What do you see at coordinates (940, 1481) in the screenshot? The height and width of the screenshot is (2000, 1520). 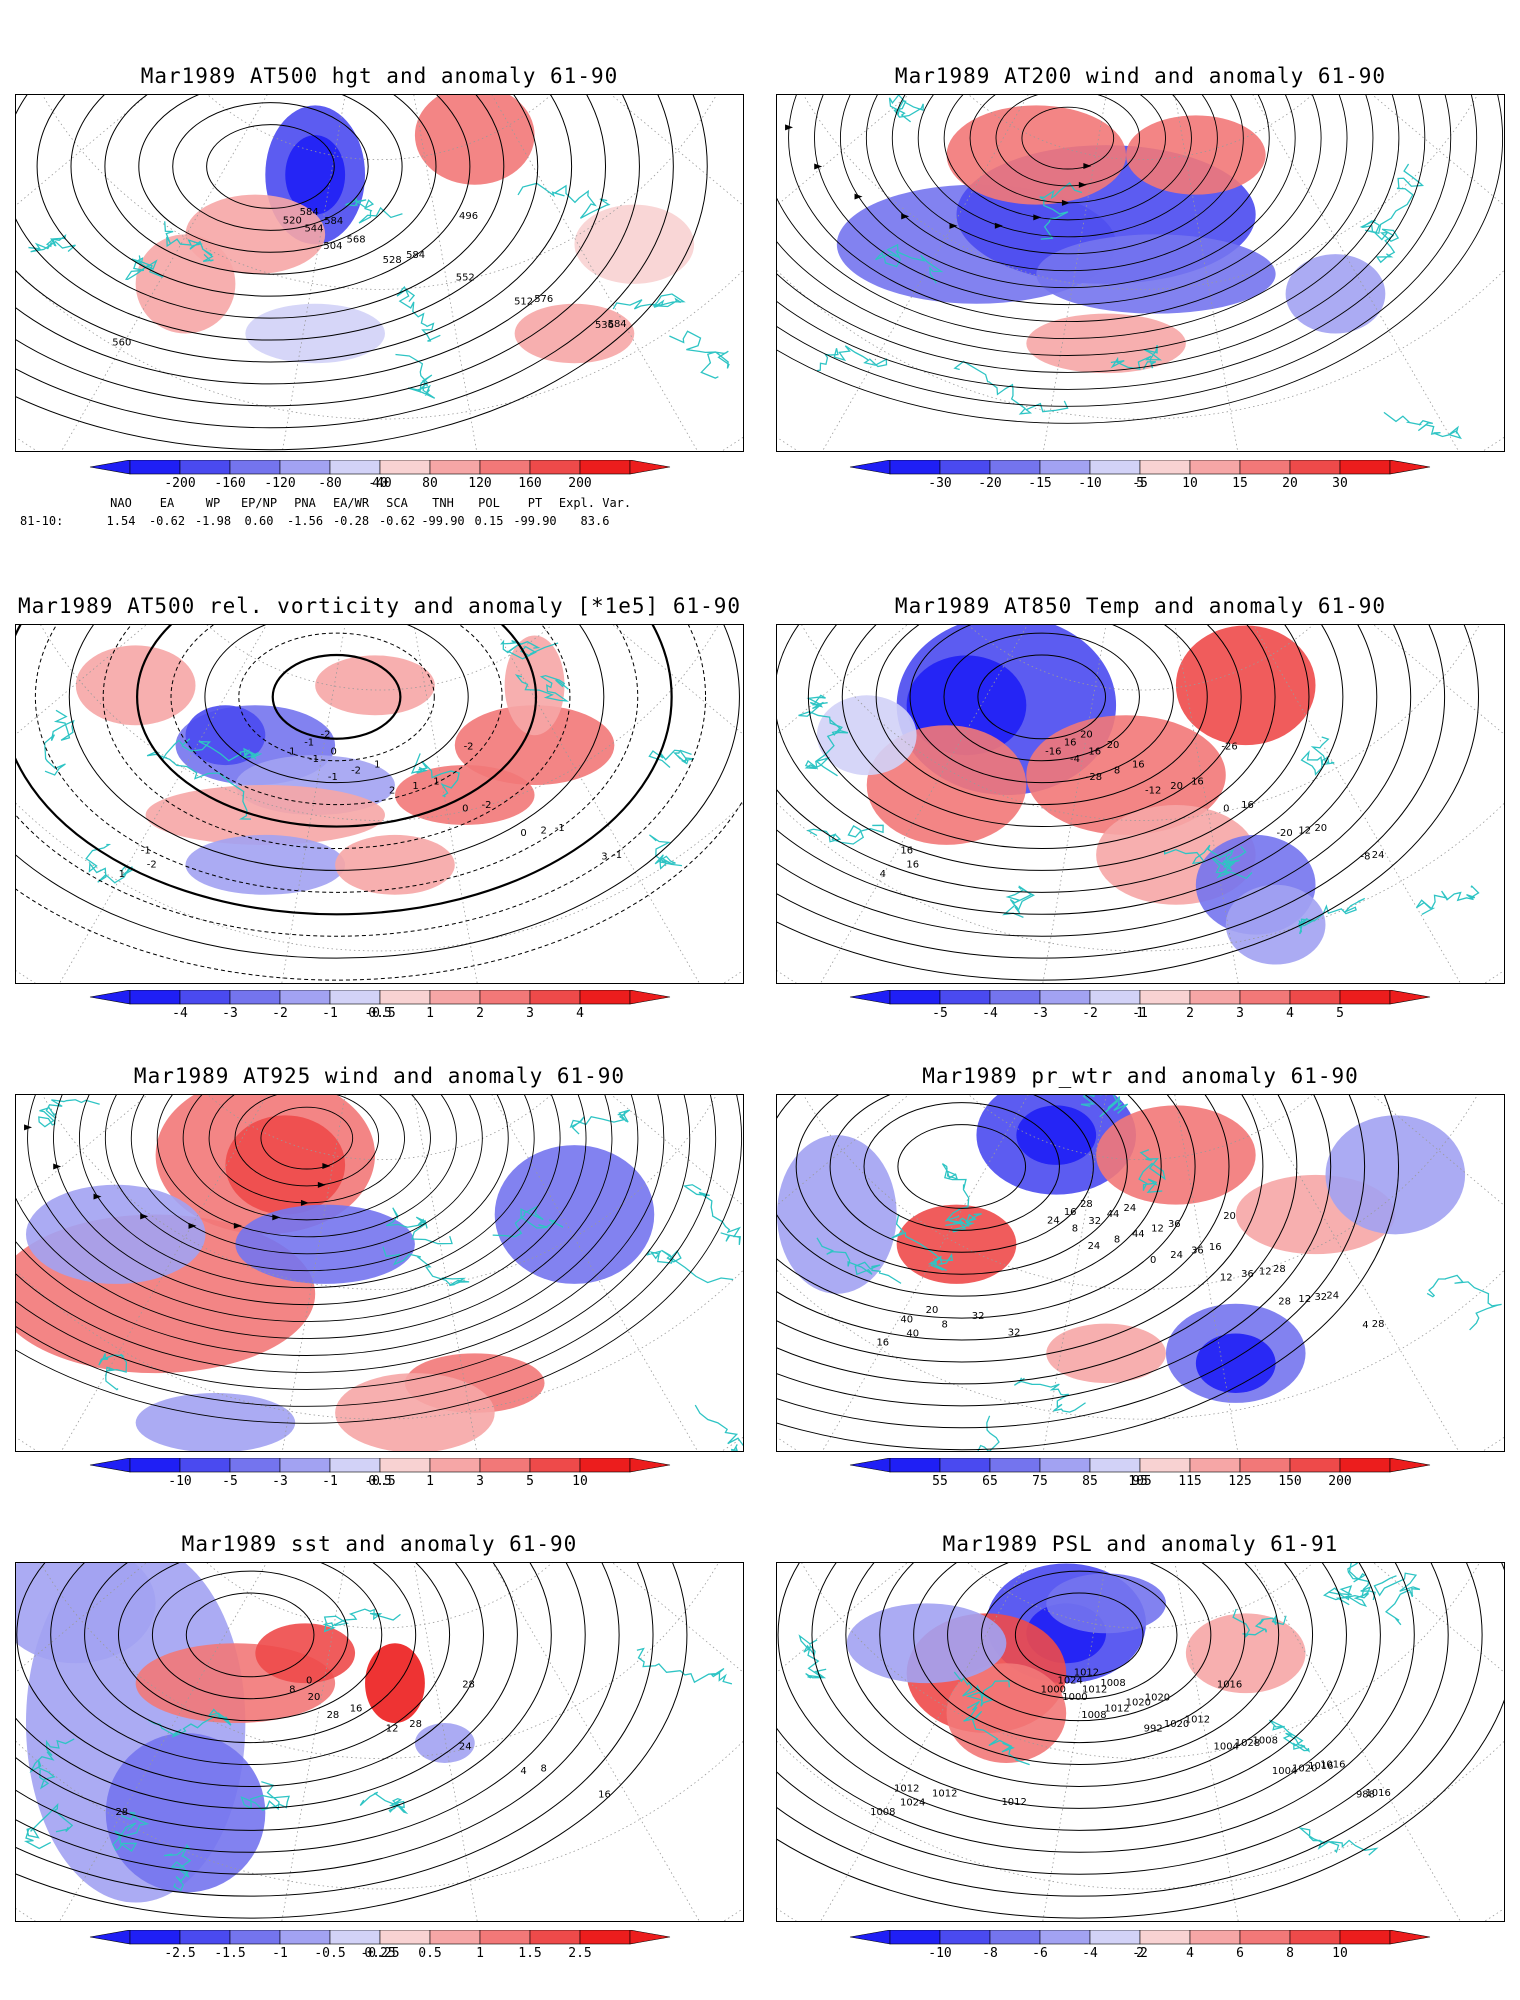 I see `colorbar-tick-label: 55` at bounding box center [940, 1481].